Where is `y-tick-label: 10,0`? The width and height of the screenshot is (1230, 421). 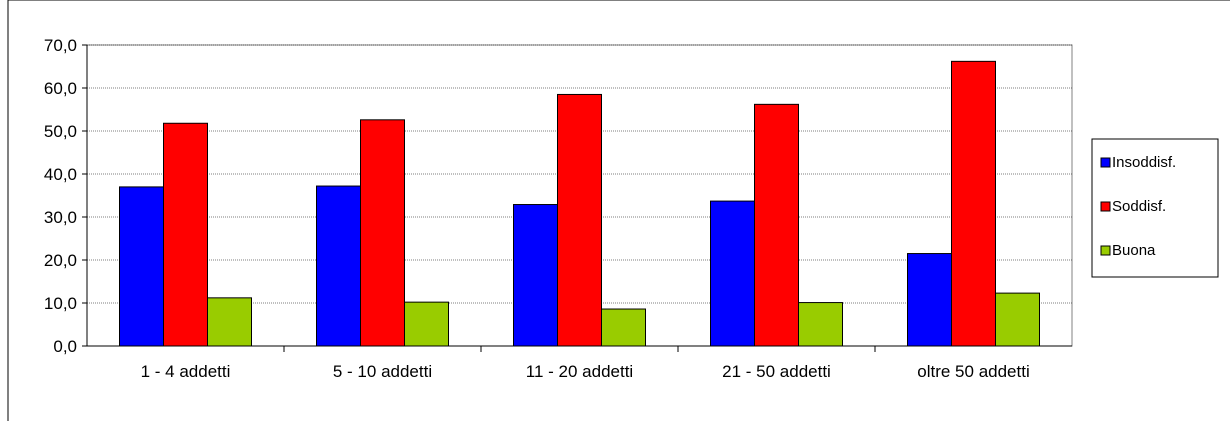
y-tick-label: 10,0 is located at coordinates (60, 303).